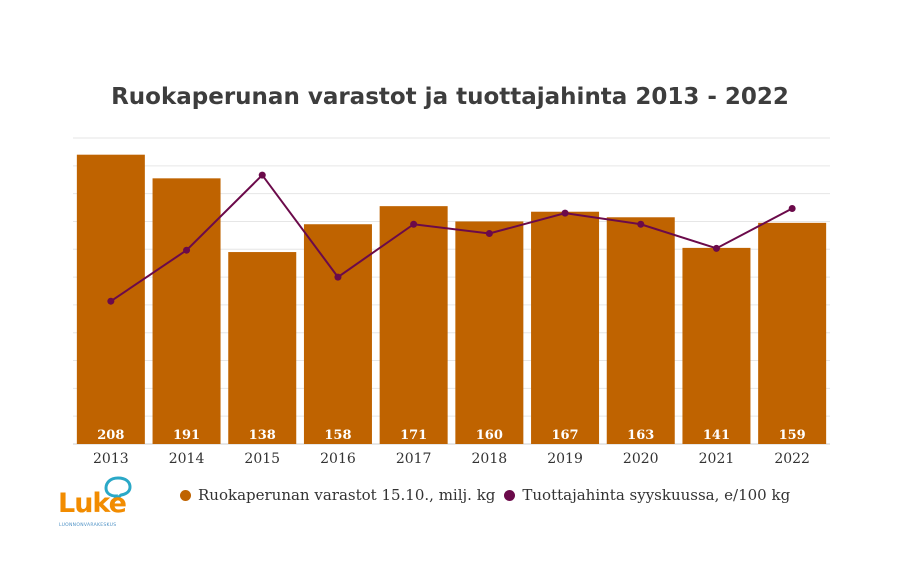  Describe the element at coordinates (262, 435) in the screenshot. I see `bar-value-label: 138` at that location.